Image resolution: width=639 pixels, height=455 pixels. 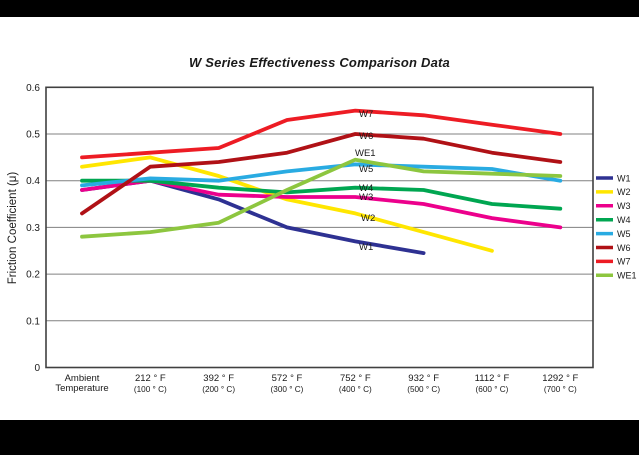 I want to click on series-line-WE1, so click(x=321, y=198).